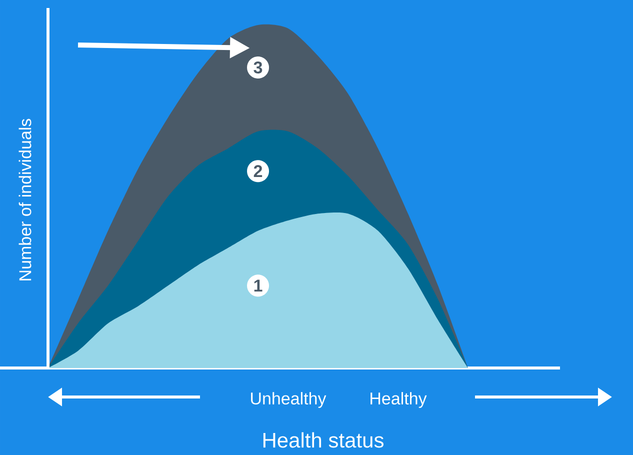 The width and height of the screenshot is (633, 455). What do you see at coordinates (258, 67) in the screenshot?
I see `series-label: 3` at bounding box center [258, 67].